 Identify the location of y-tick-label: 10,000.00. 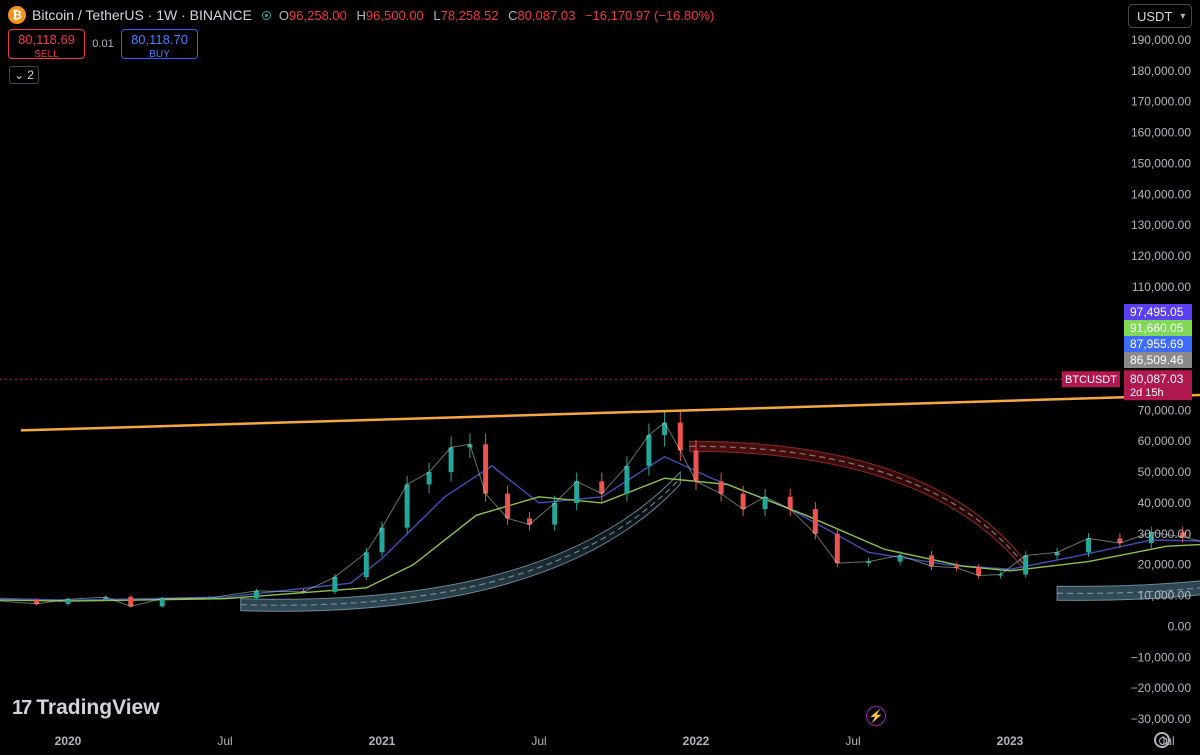
(1165, 596).